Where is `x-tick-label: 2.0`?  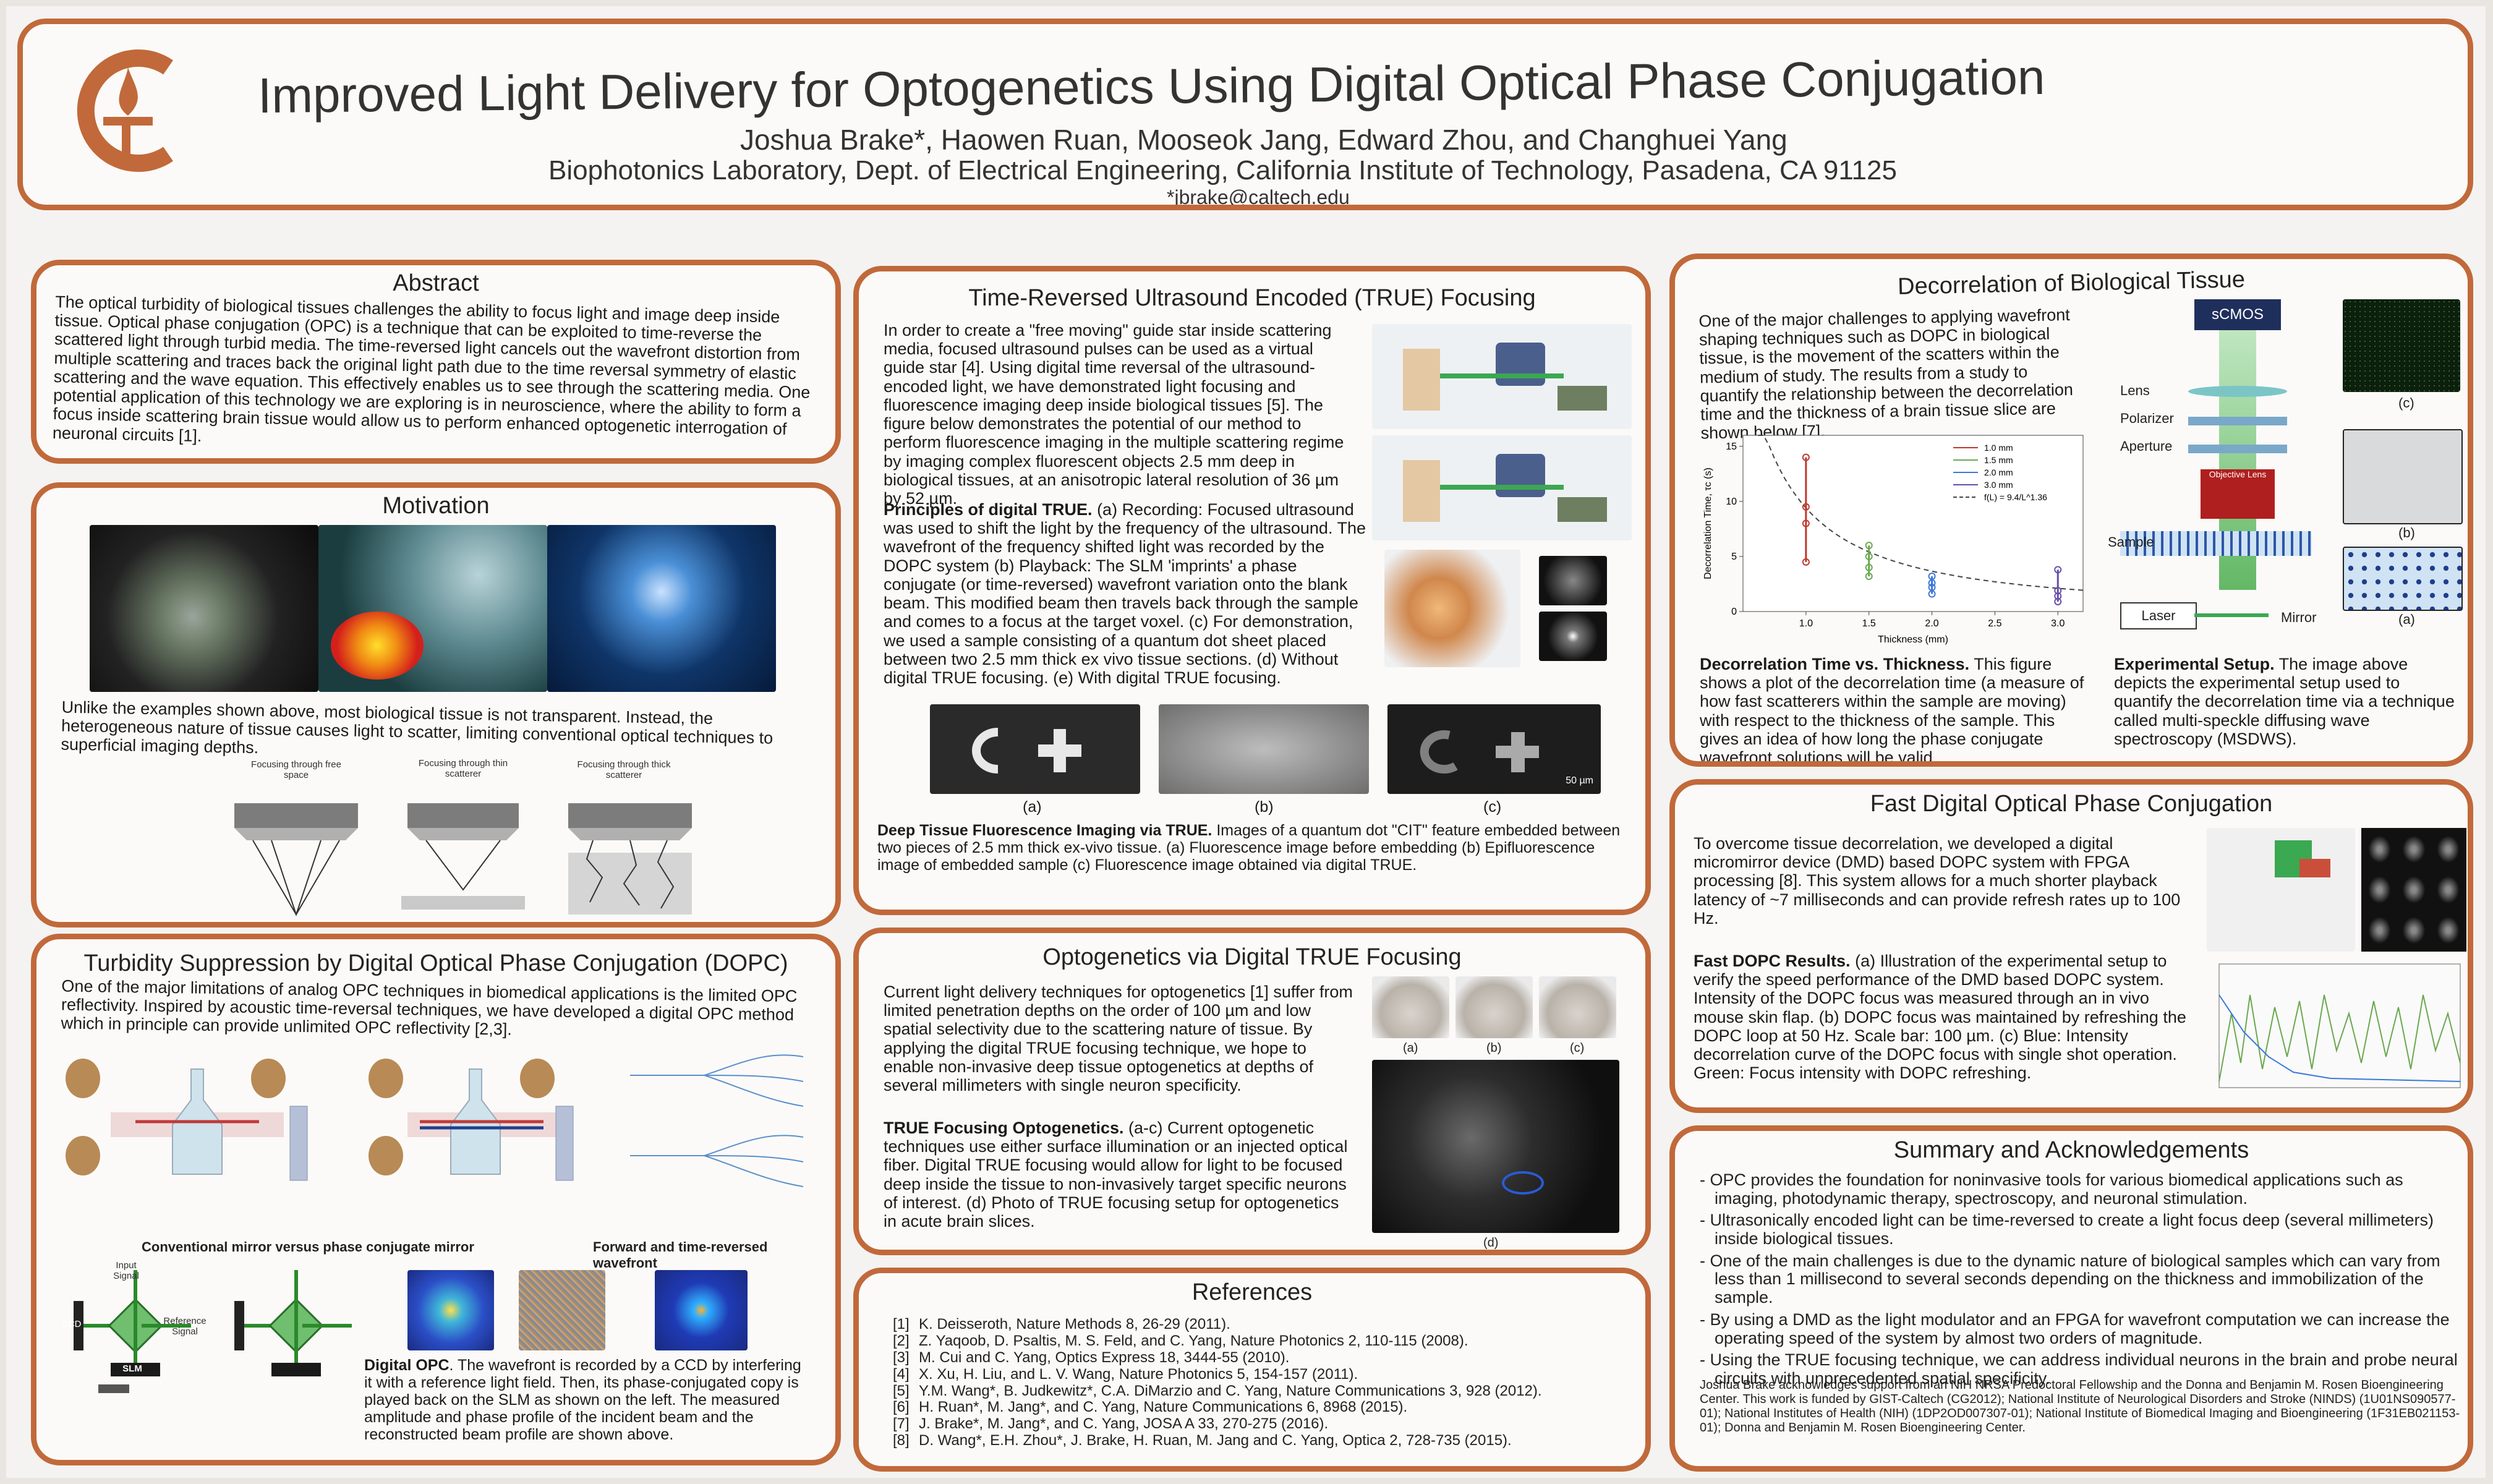 x-tick-label: 2.0 is located at coordinates (1931, 623).